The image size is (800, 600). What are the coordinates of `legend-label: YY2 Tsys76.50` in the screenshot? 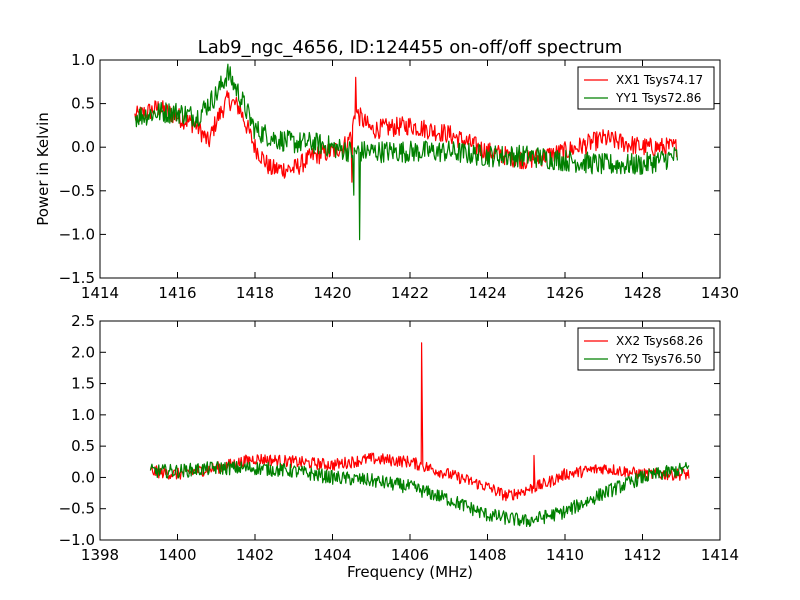 It's located at (658, 359).